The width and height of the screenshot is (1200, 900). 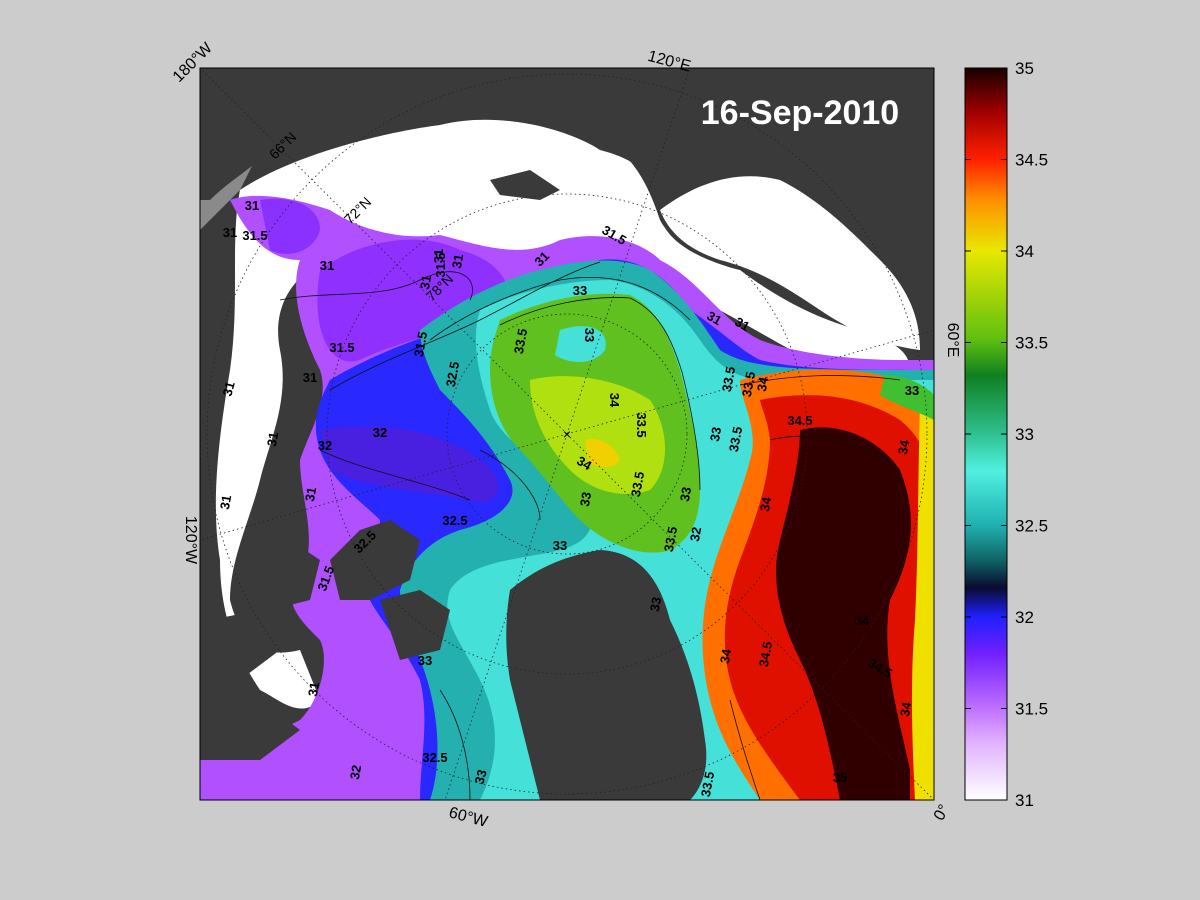 I want to click on colorbar-ticks: 35 34.5 34 33.5 33 32.5 32 31.5 31, so click(x=1006, y=434).